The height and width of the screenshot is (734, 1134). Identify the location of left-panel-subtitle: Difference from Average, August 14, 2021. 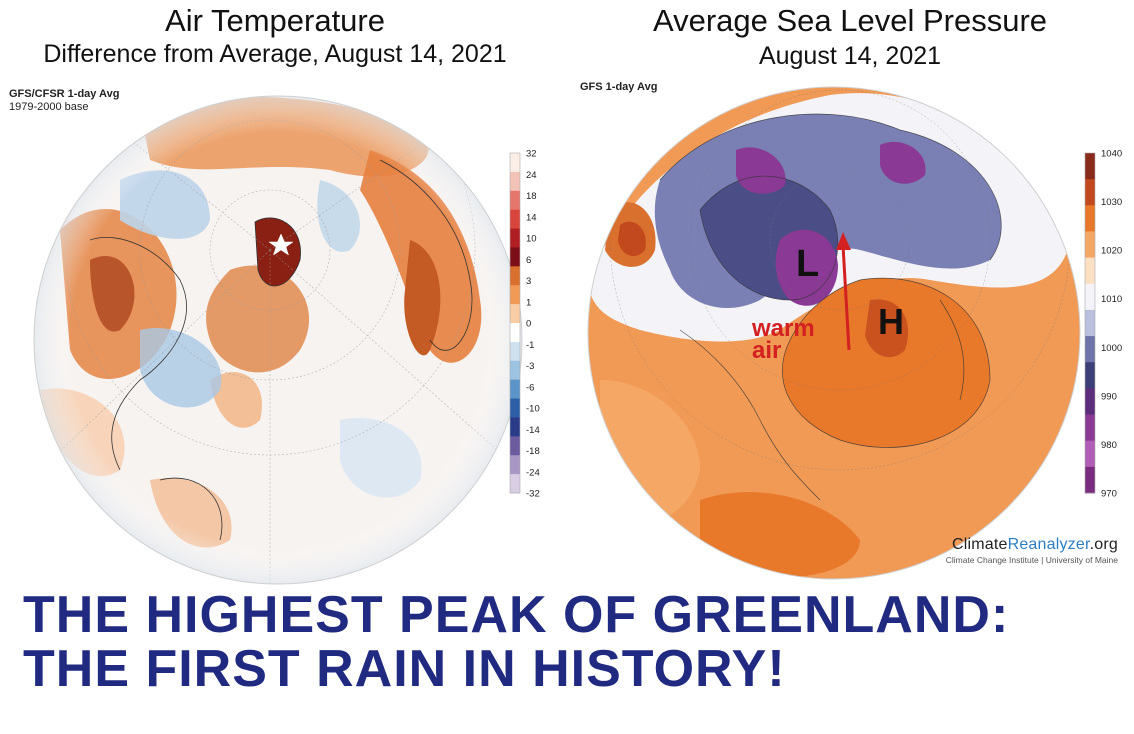
(275, 54).